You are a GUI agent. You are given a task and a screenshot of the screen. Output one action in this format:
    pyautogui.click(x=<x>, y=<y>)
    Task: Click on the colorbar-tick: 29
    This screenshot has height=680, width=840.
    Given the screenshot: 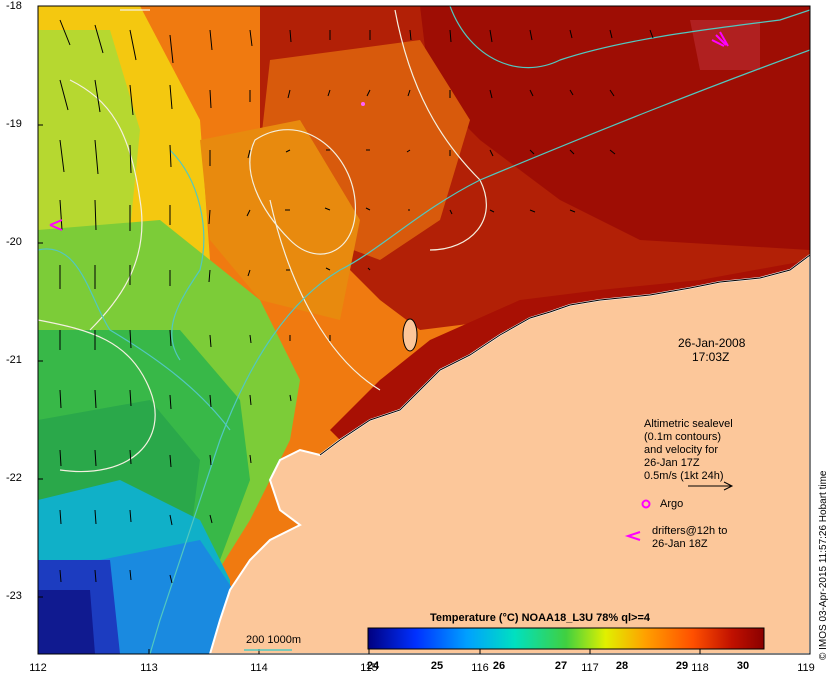 What is the action you would take?
    pyautogui.click(x=682, y=666)
    